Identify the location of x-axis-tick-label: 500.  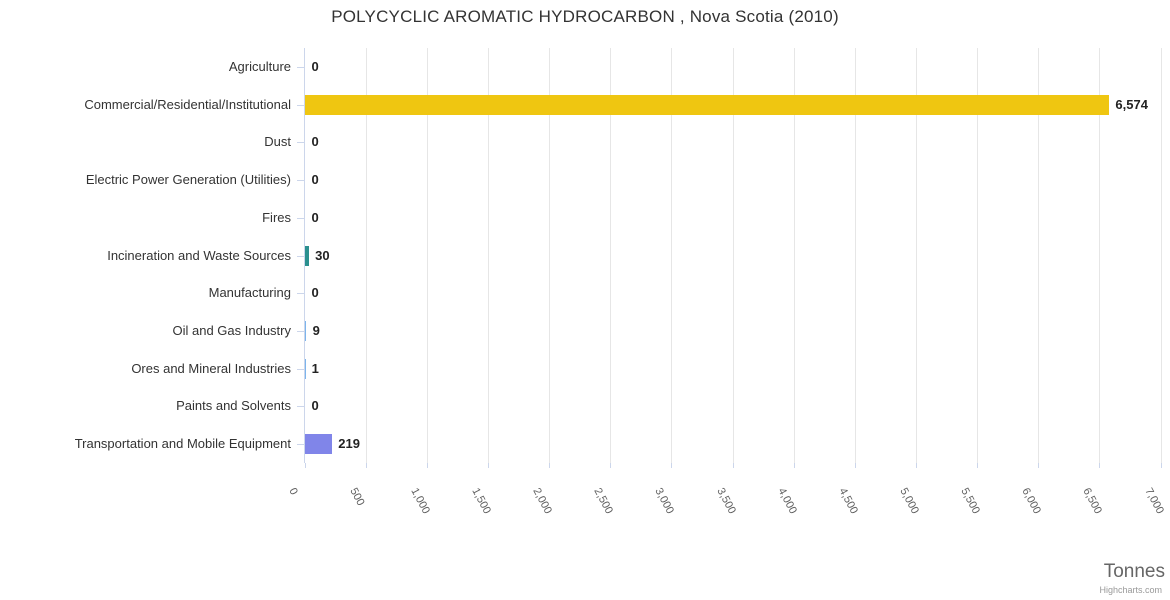
(357, 497).